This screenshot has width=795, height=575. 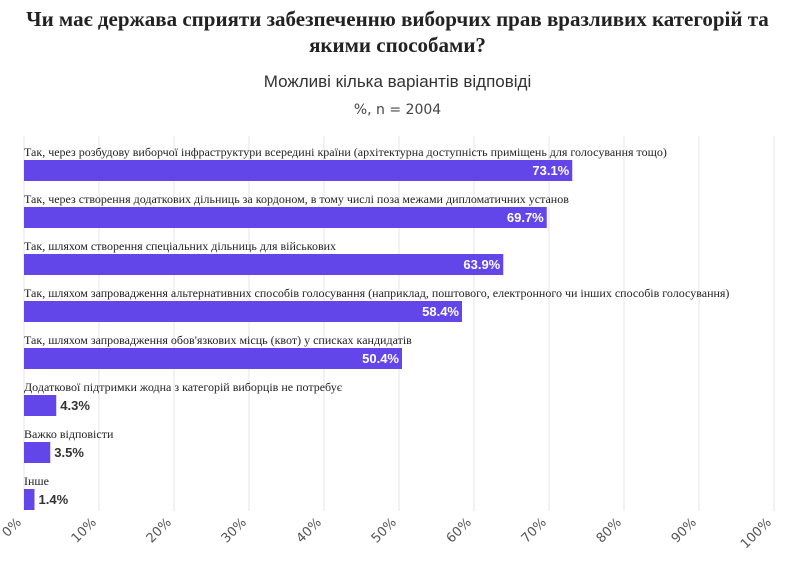 What do you see at coordinates (525, 217) in the screenshot?
I see `value-label: 69.7%` at bounding box center [525, 217].